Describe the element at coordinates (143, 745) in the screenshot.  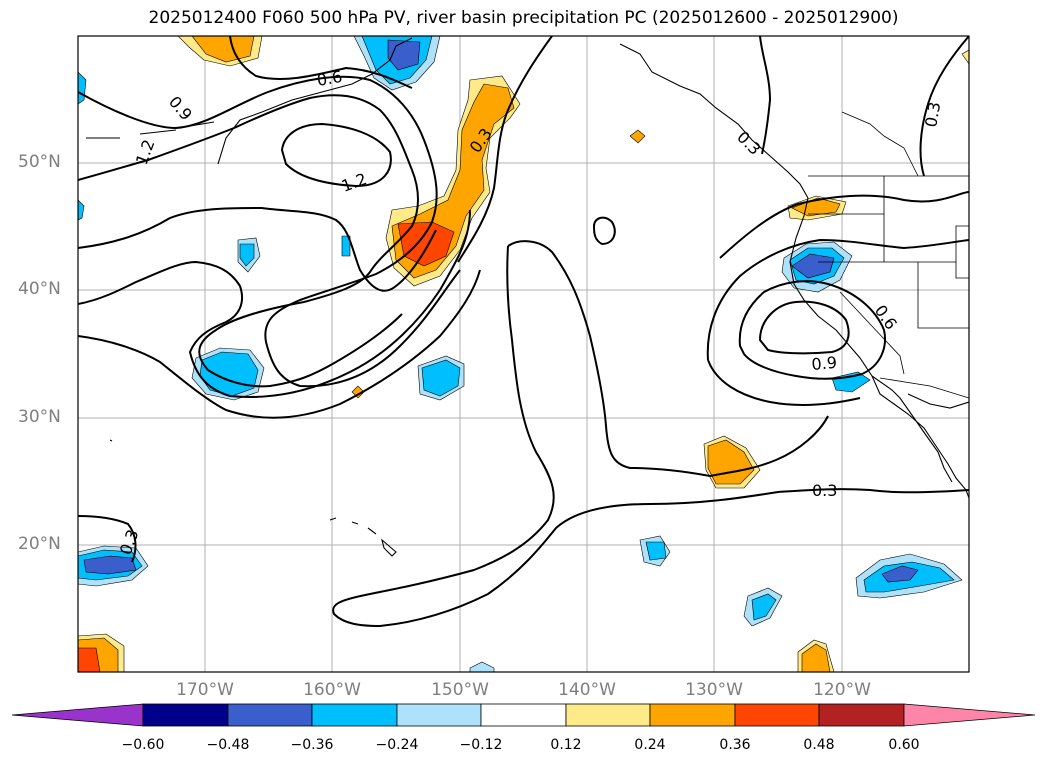
I see `colorbar-tick-label: −0.60` at that location.